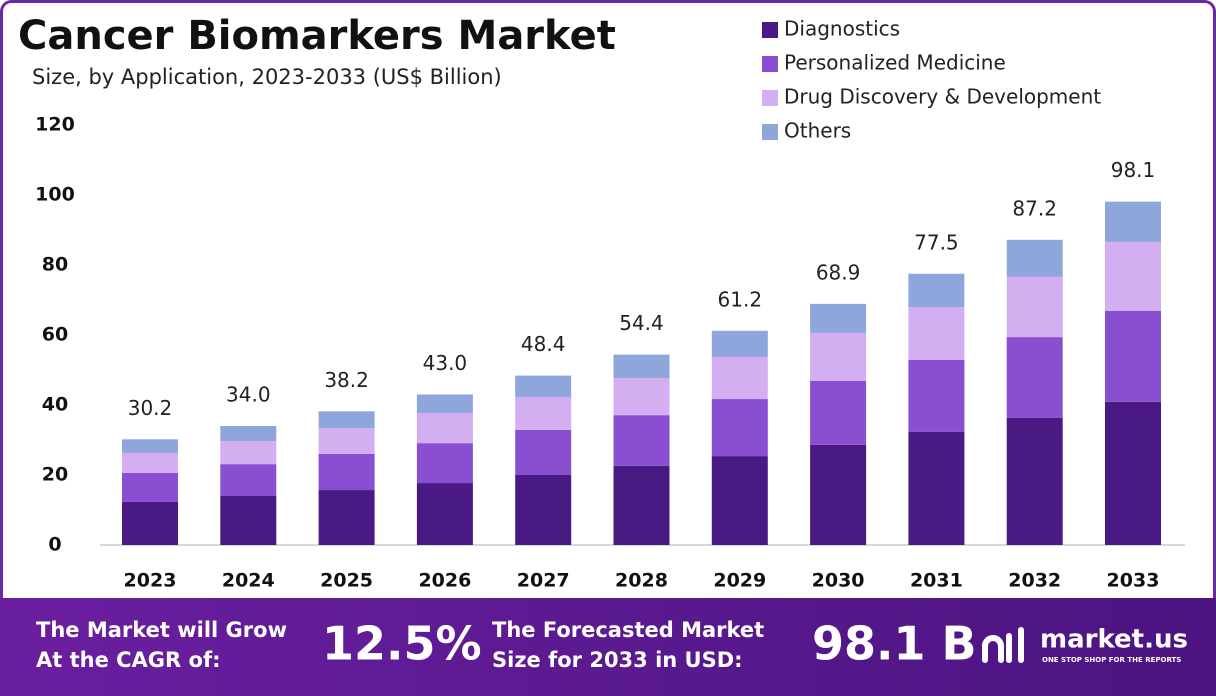 The height and width of the screenshot is (696, 1216). I want to click on y-tick-label: 60, so click(55, 335).